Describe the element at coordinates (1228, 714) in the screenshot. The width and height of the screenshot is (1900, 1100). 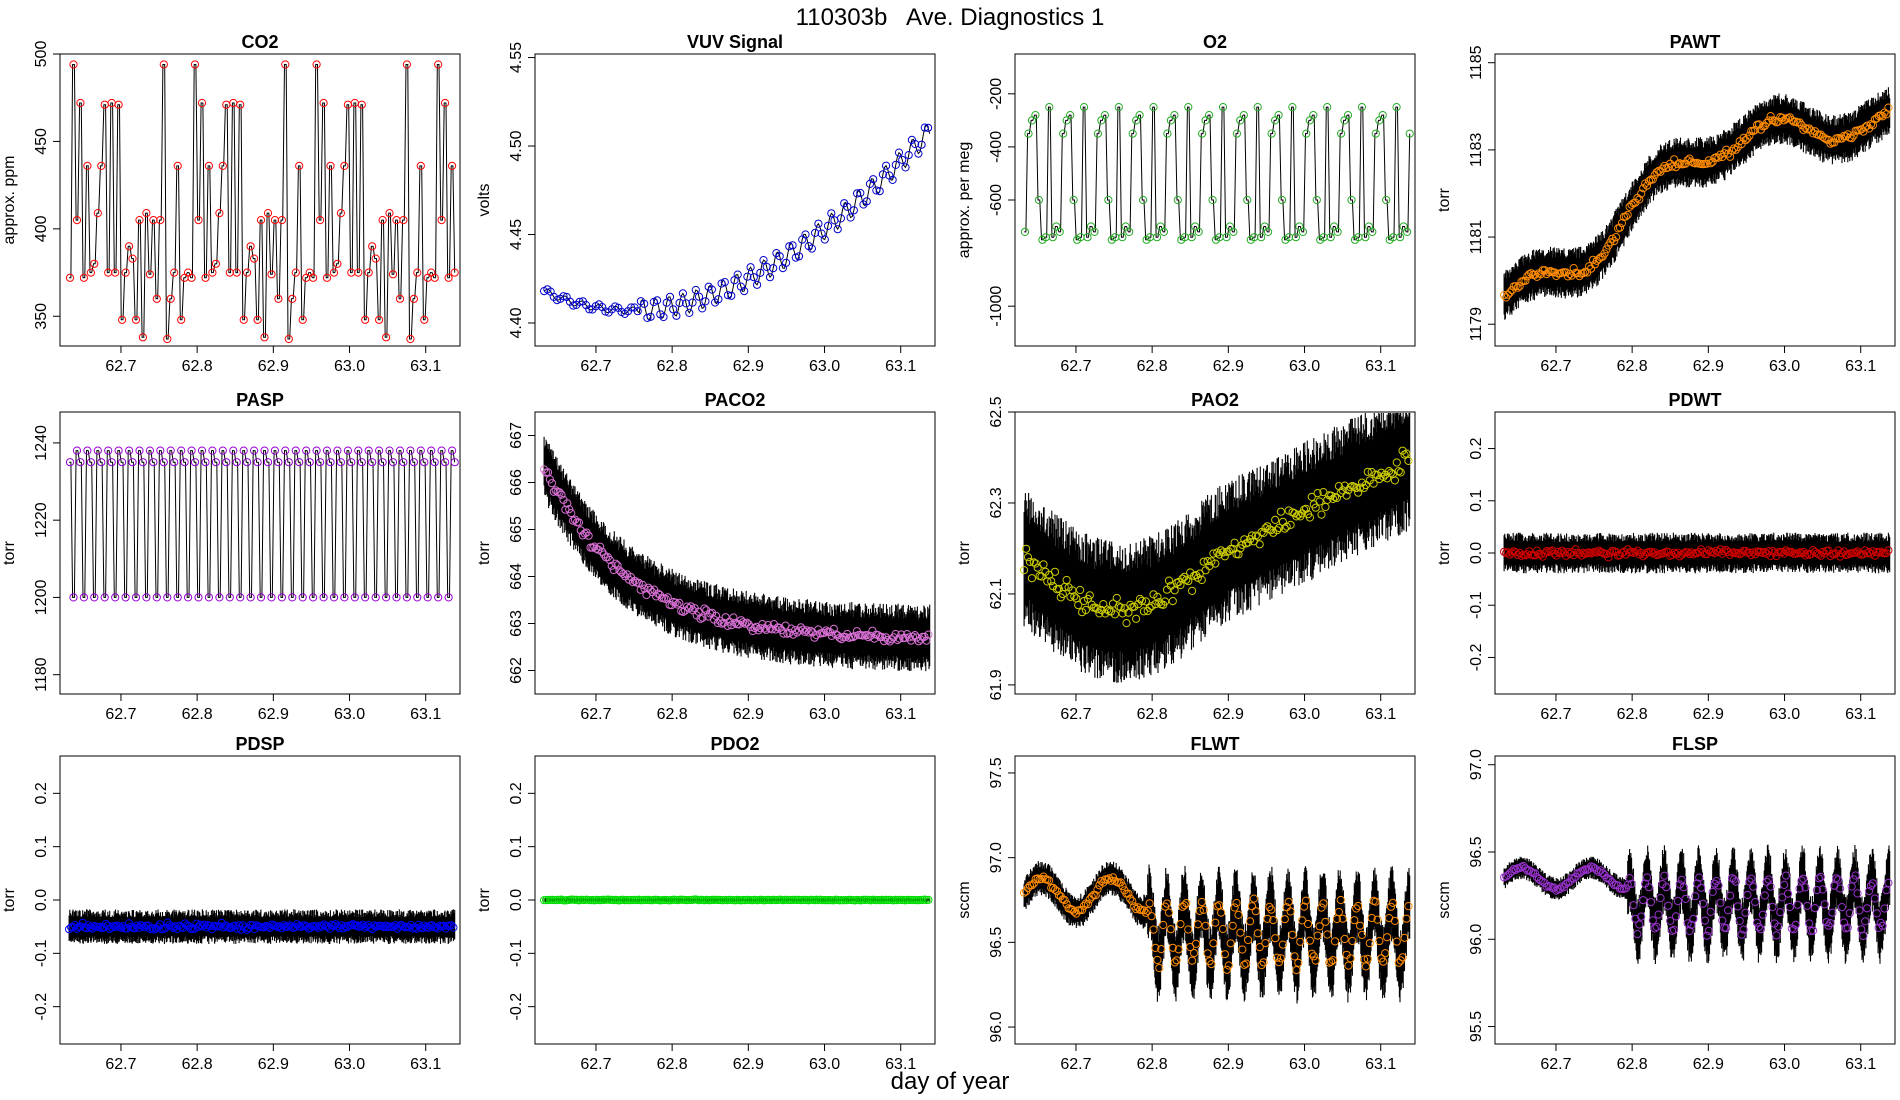
I see `x-tick-label: 62.9` at that location.